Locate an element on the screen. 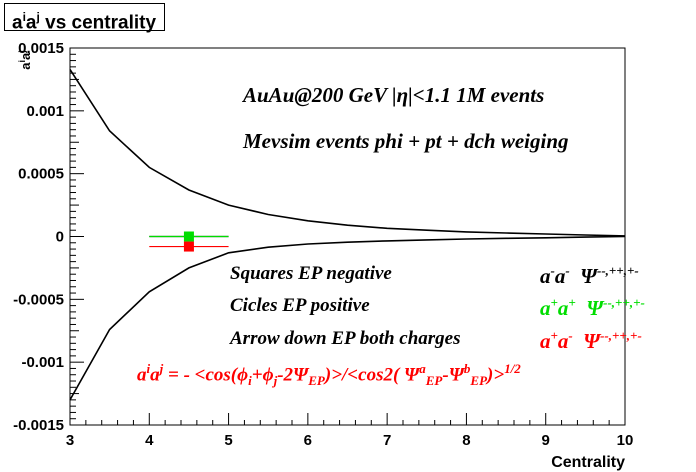  points-group is located at coordinates (189, 241).